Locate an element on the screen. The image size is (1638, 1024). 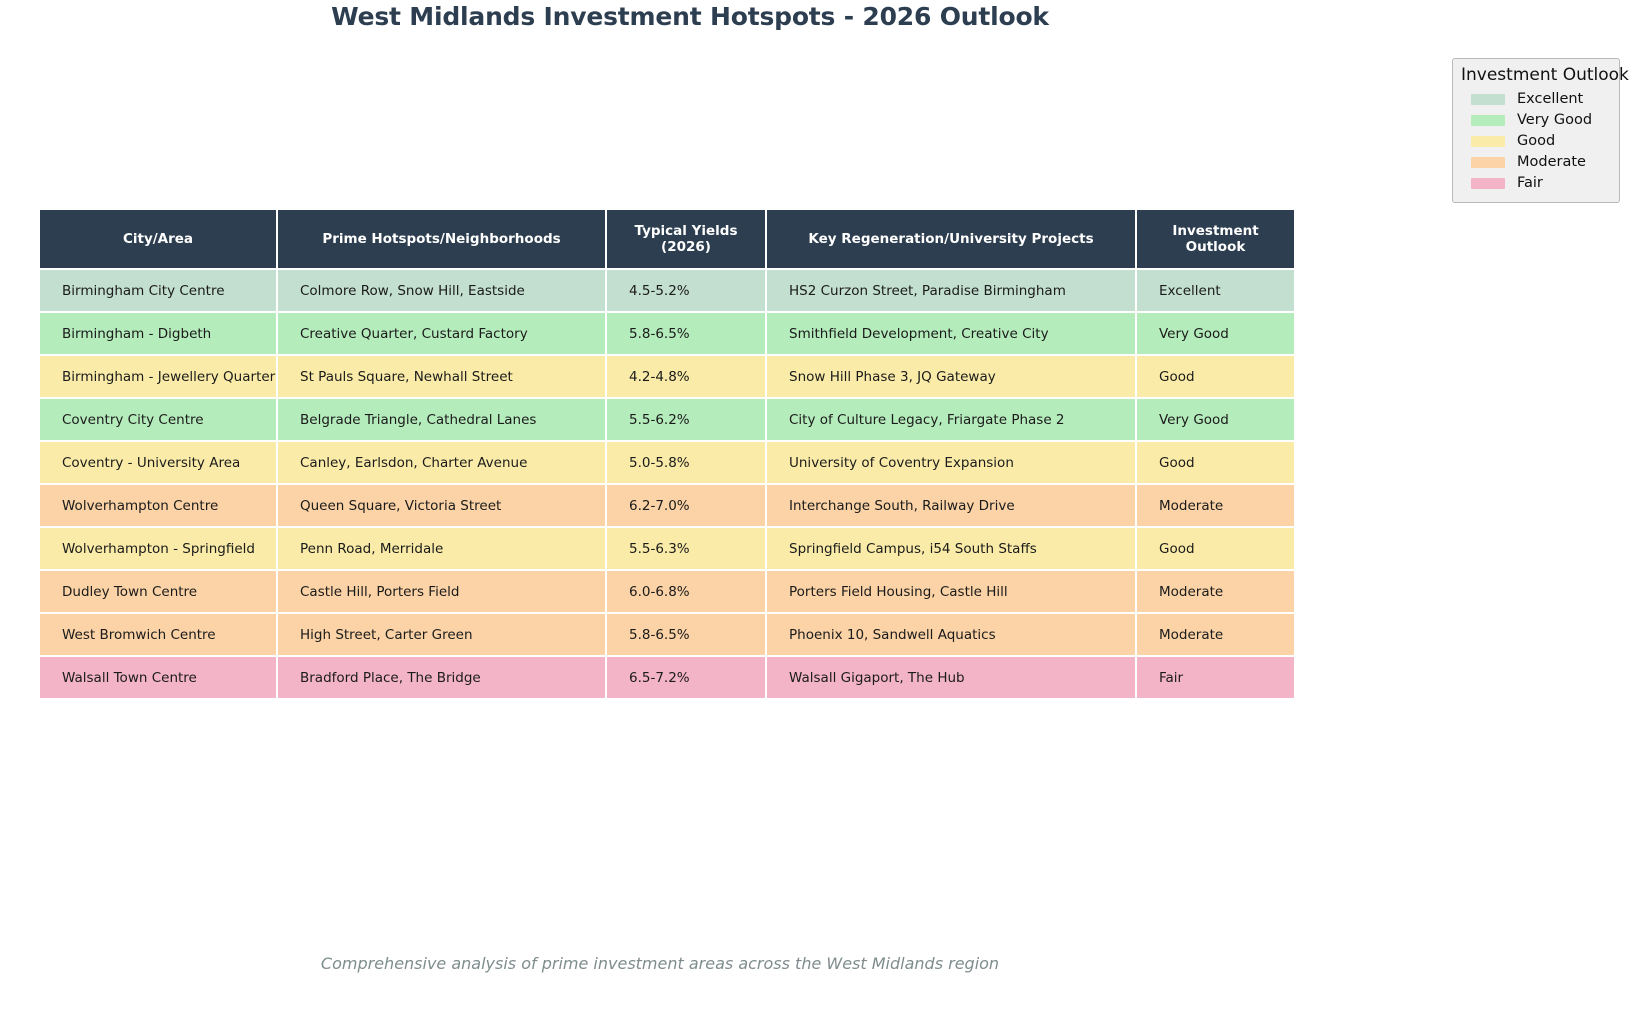
cell-key-projects: Walsall Gigaport, The Hub is located at coordinates (951, 677).